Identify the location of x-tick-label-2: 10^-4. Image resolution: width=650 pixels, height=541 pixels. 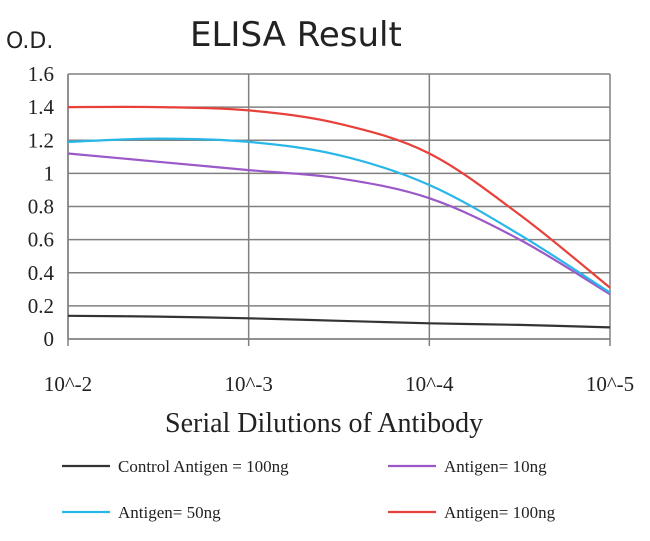
(429, 384).